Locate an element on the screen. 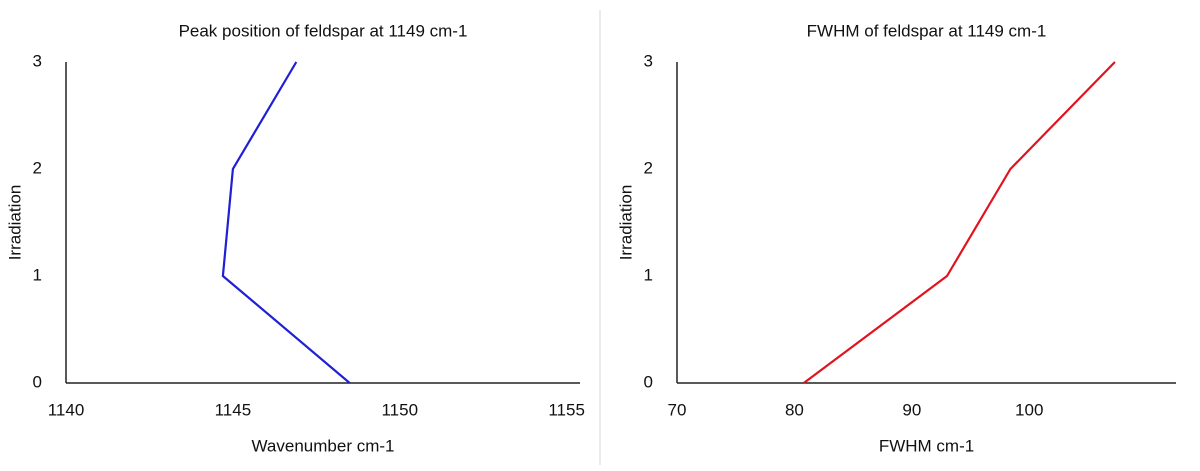 Image resolution: width=1200 pixels, height=471 pixels. x-tick-label: 70 is located at coordinates (677, 409).